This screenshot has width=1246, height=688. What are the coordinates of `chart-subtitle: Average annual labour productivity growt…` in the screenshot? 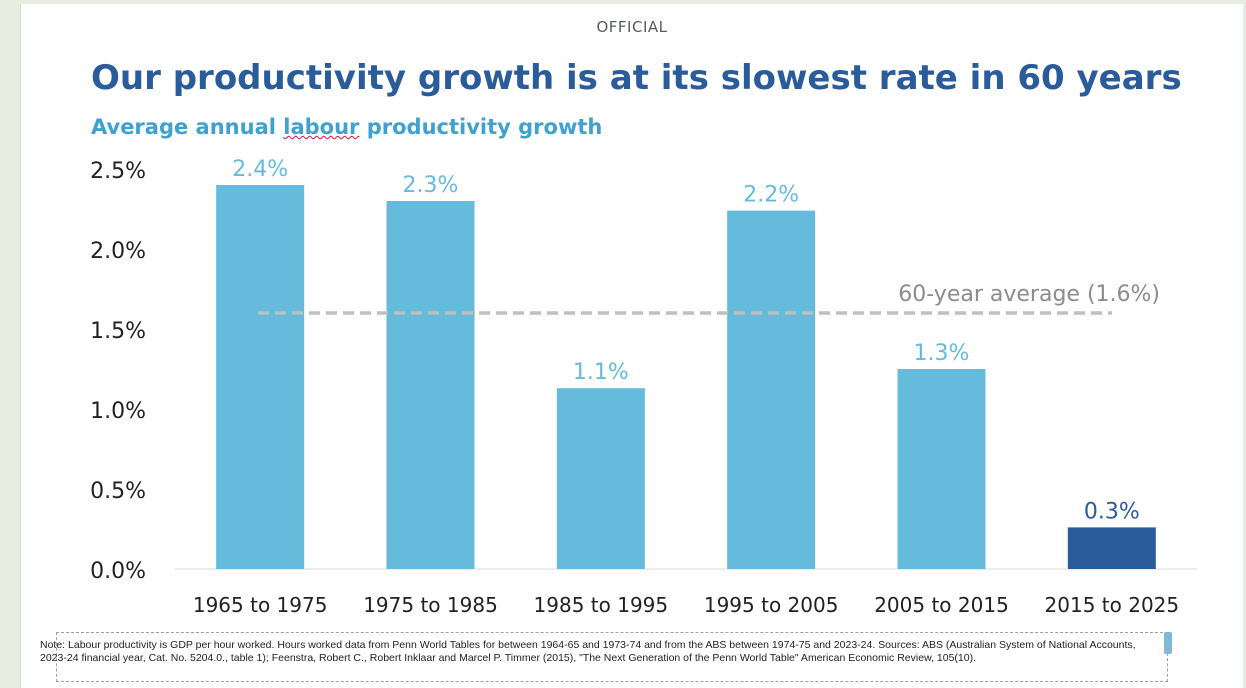 It's located at (346, 127).